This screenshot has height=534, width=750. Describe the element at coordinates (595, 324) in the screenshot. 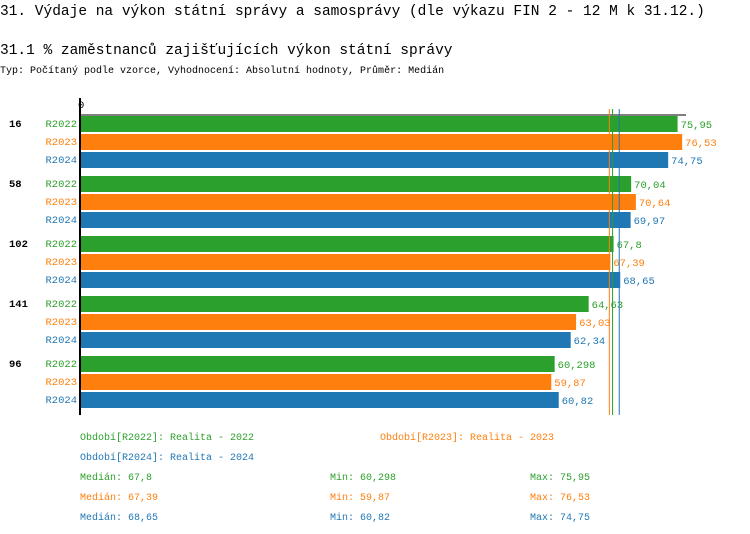

I see `data-label: 63,03` at that location.